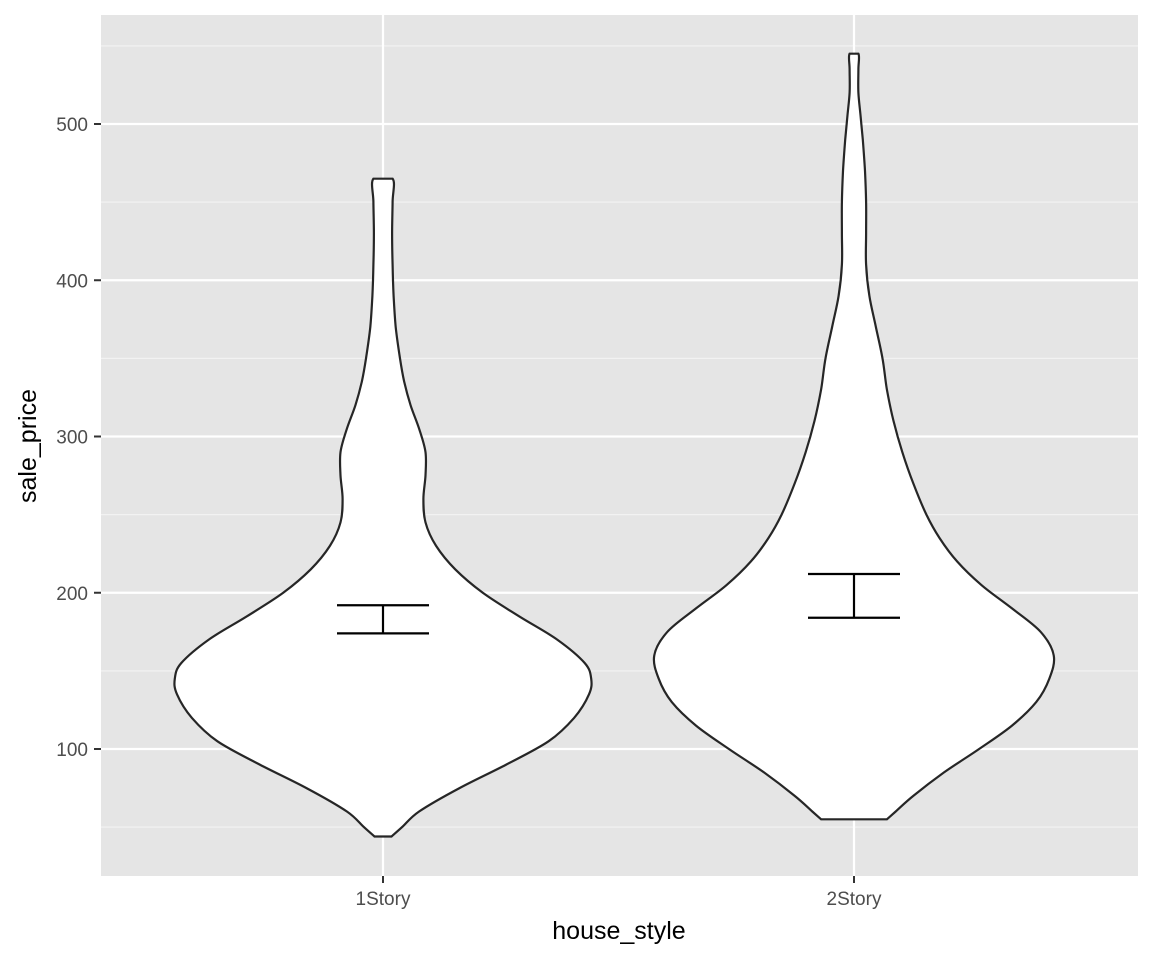  I want to click on error-bar-1Story, so click(383, 619).